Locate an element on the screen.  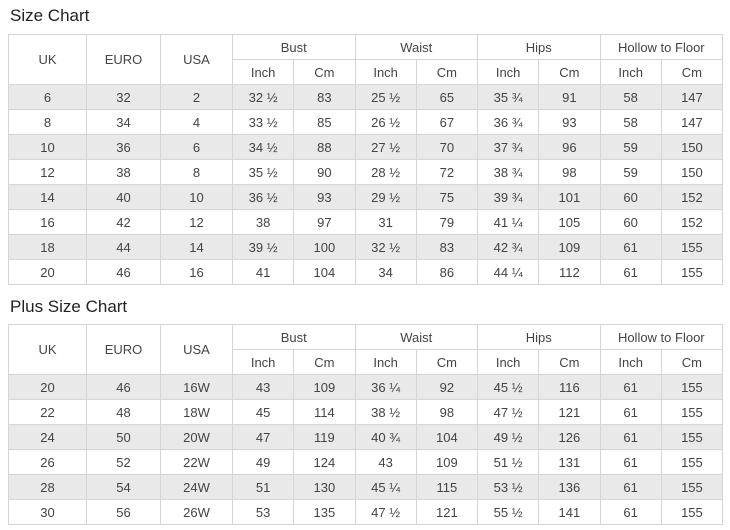
table-cell: 41 ¼ is located at coordinates (508, 222).